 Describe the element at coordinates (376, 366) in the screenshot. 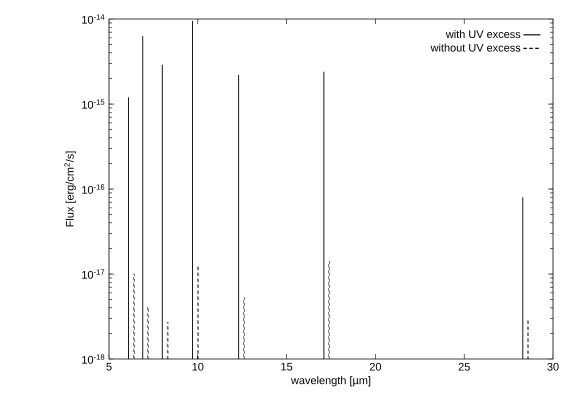

I see `x-tick-label: 20` at that location.